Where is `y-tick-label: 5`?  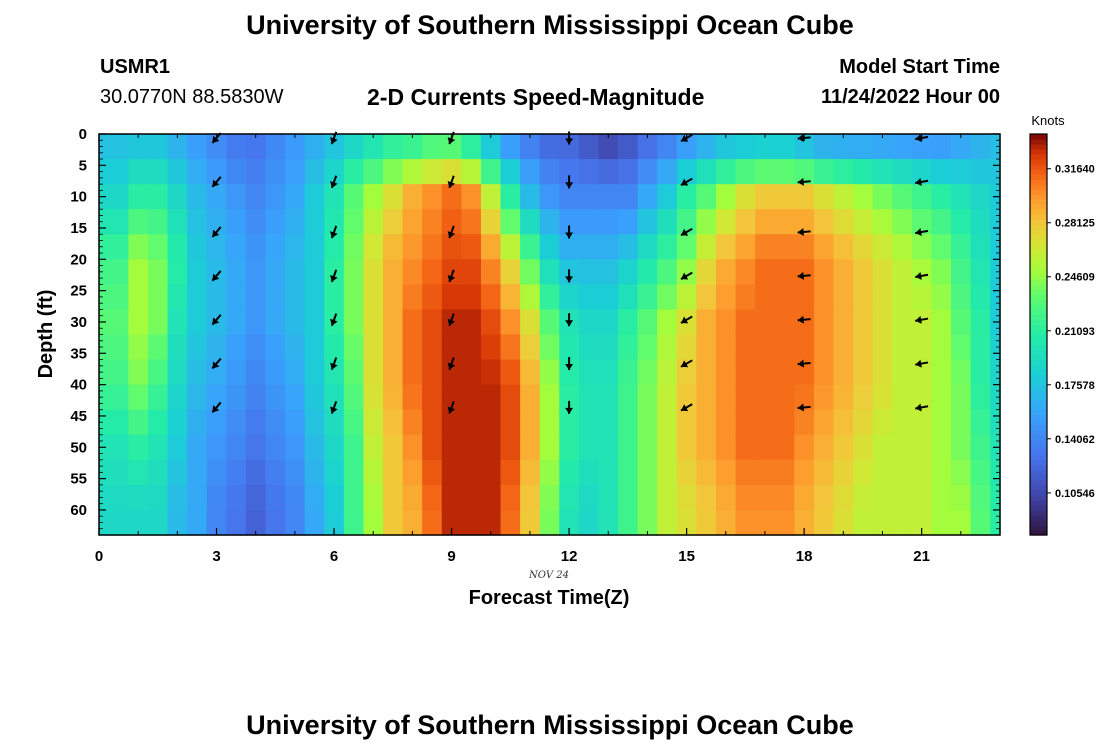 y-tick-label: 5 is located at coordinates (83, 165).